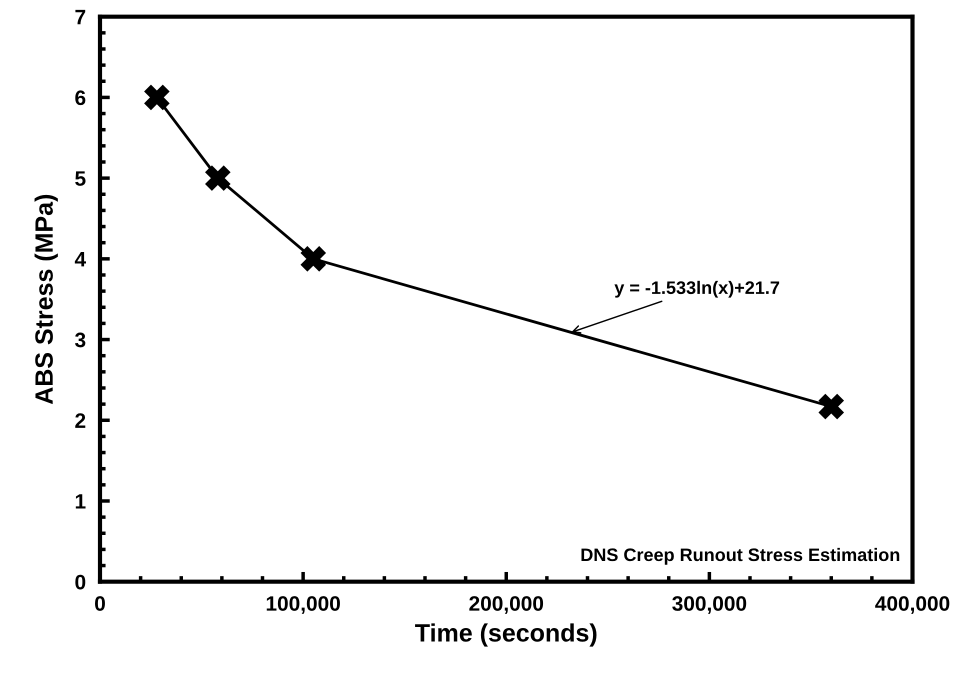  Describe the element at coordinates (912, 605) in the screenshot. I see `x-tick-label: 400,000` at that location.